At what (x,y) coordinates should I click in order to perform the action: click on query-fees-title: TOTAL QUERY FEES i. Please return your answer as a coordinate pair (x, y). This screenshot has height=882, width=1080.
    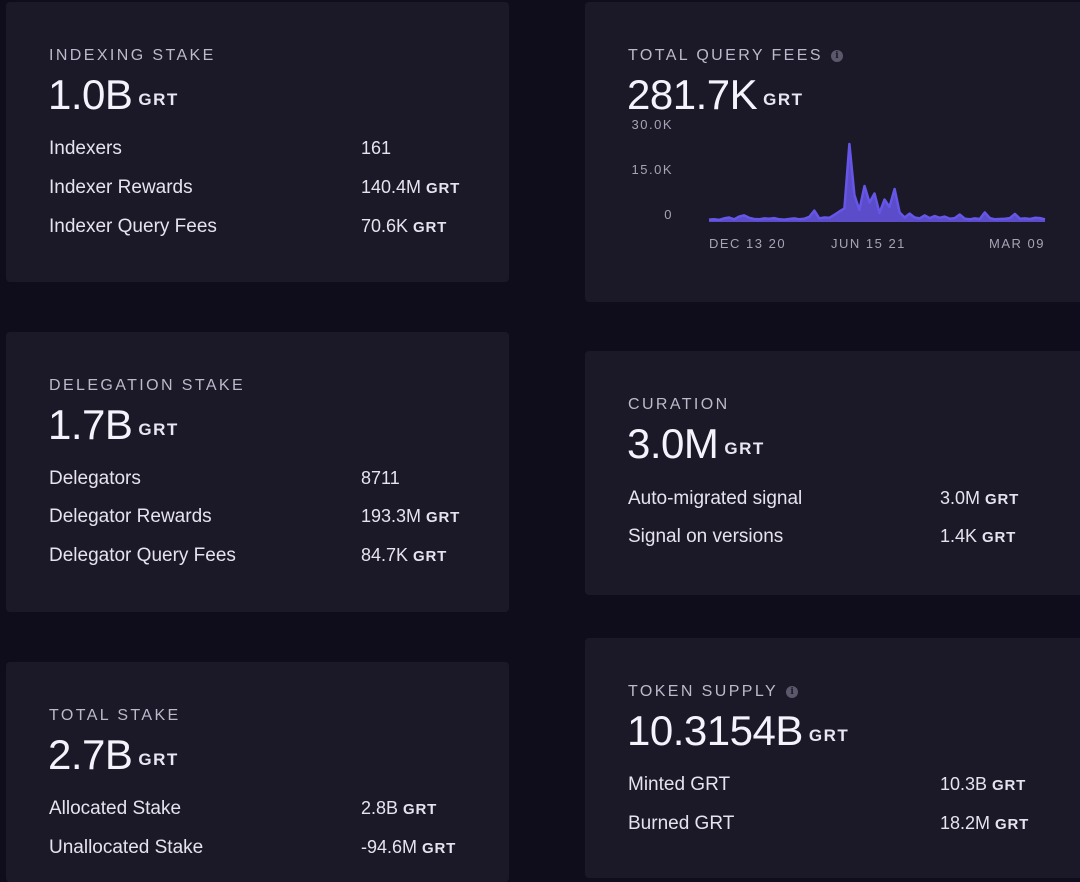
    Looking at the image, I should click on (735, 56).